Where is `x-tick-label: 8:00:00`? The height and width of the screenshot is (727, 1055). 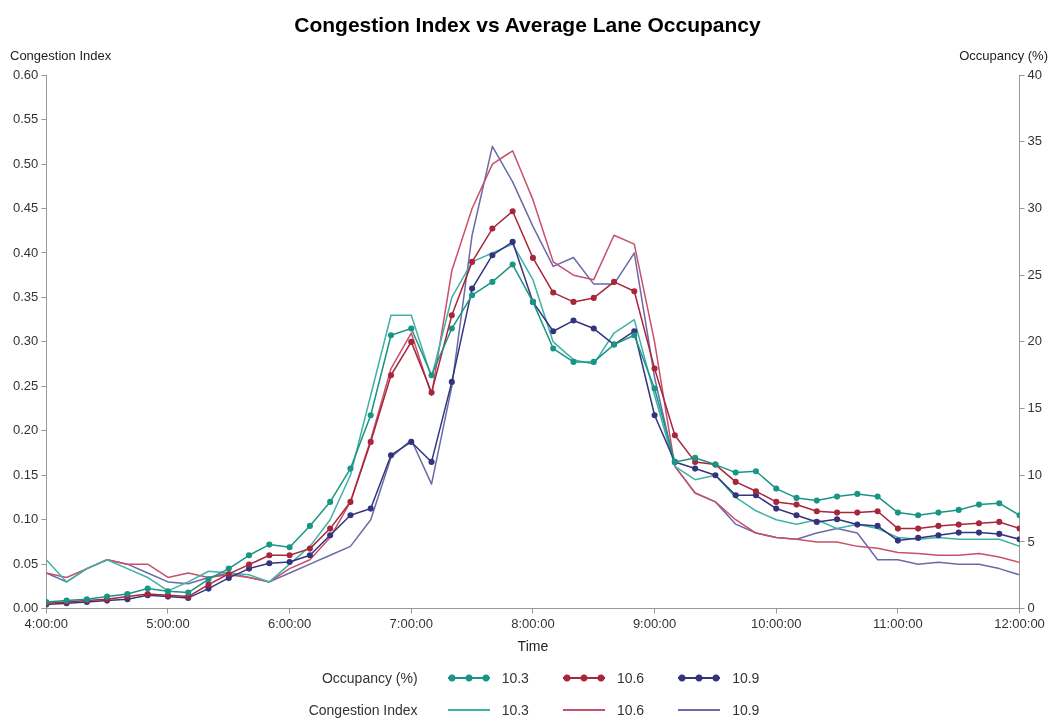 x-tick-label: 8:00:00 is located at coordinates (533, 623).